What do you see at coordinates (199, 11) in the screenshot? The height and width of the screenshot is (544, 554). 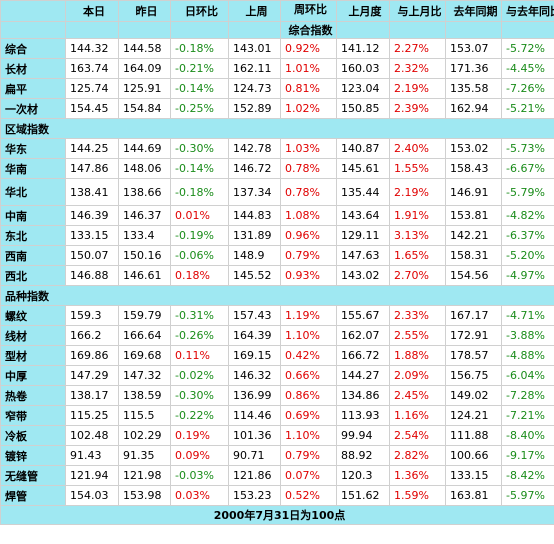 I see `header-cell: 日环比` at bounding box center [199, 11].